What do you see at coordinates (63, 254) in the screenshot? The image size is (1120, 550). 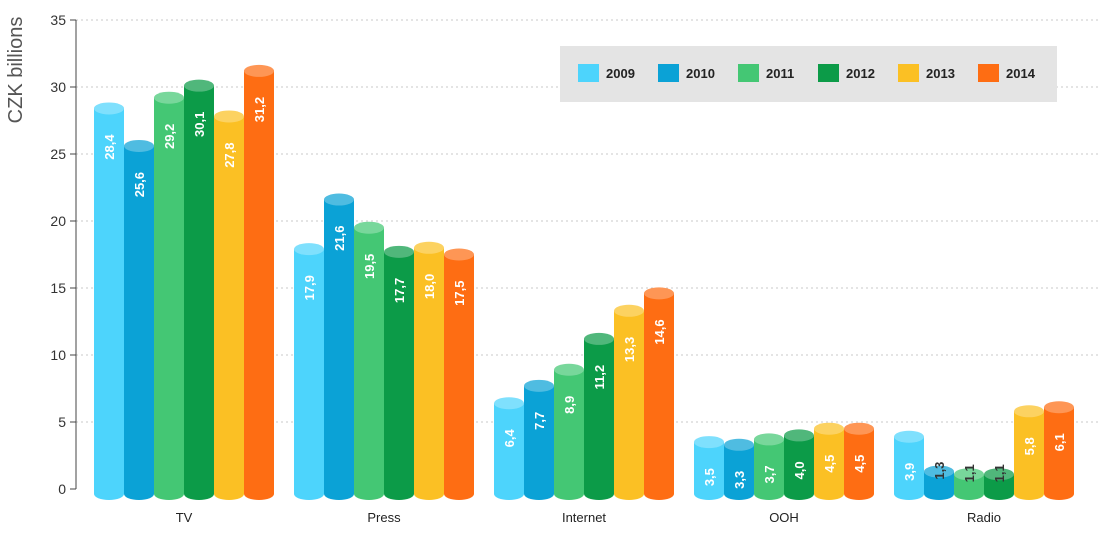 I see `y-axis: 0 5 10 15 20 25 30 35` at bounding box center [63, 254].